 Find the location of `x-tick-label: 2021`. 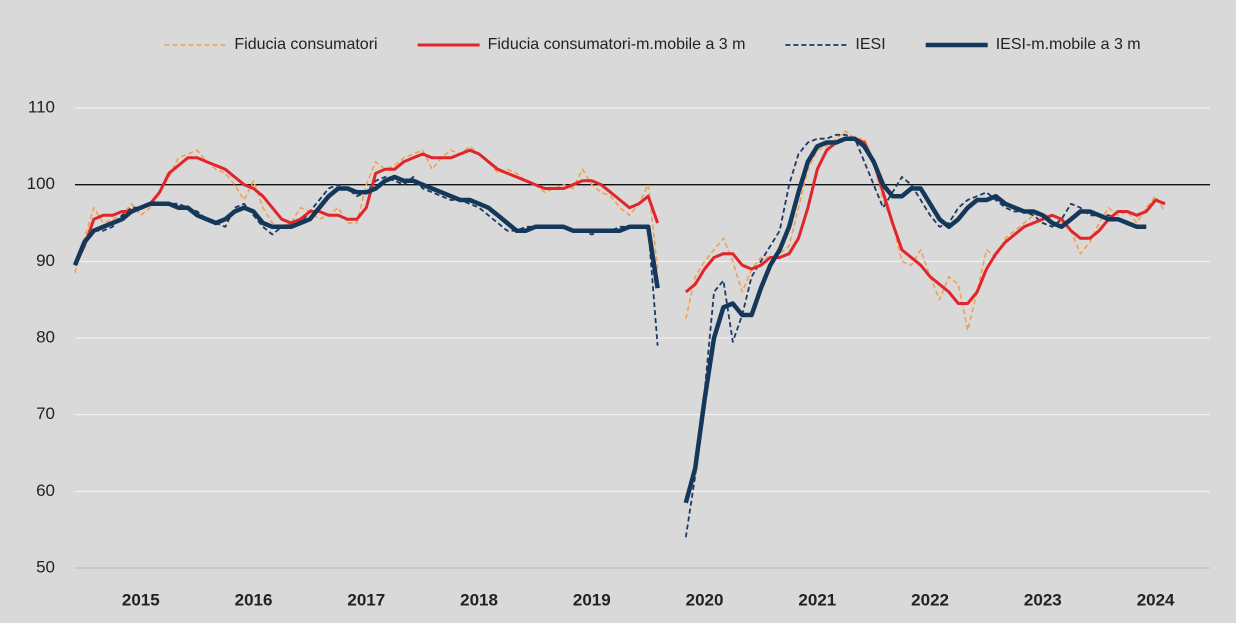

x-tick-label: 2021 is located at coordinates (817, 599).